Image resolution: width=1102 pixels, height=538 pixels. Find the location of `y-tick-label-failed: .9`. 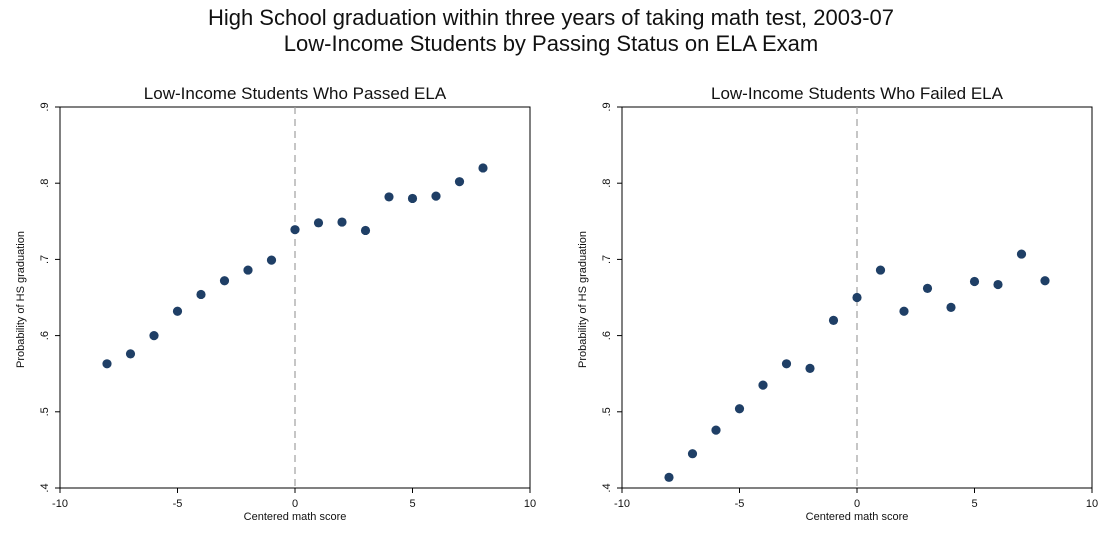

y-tick-label-failed: .9 is located at coordinates (607, 106).